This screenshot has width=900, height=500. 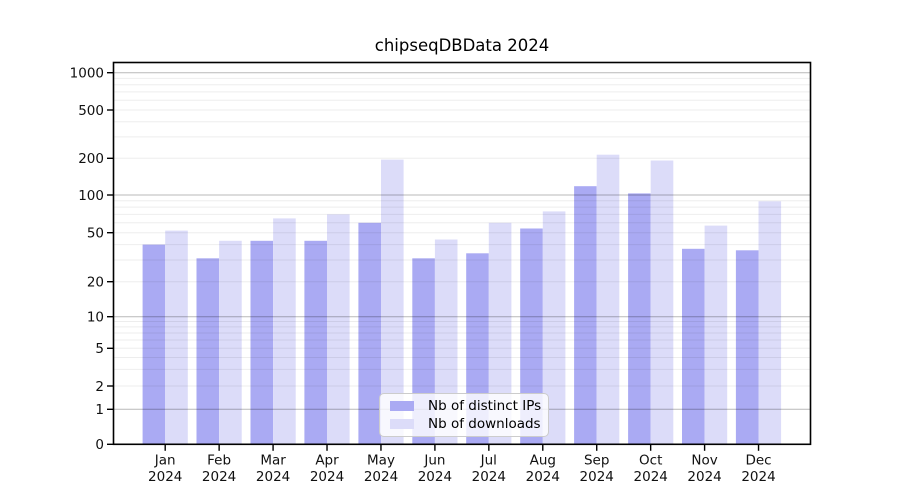 I want to click on bar-downloads-feb, so click(x=230, y=342).